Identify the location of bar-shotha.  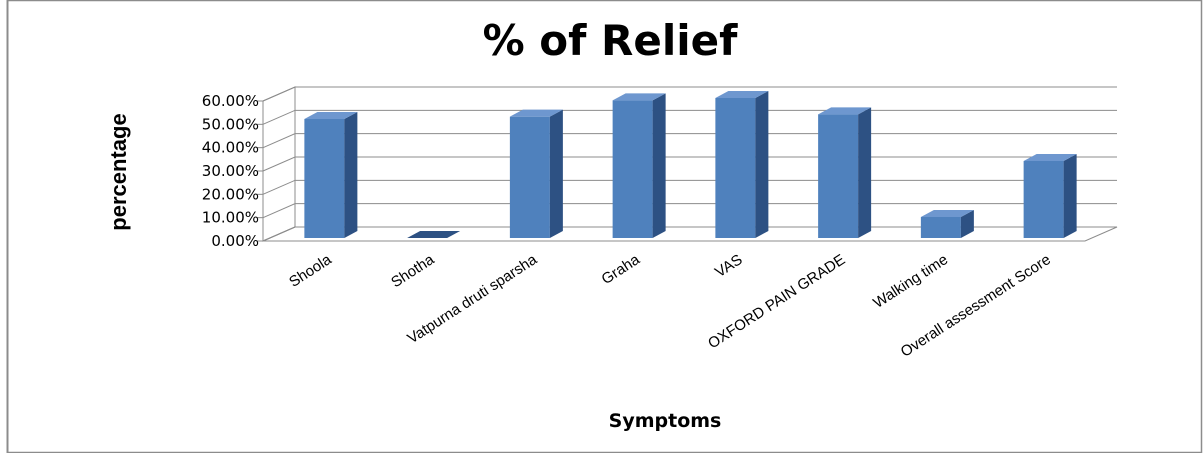
(434, 234).